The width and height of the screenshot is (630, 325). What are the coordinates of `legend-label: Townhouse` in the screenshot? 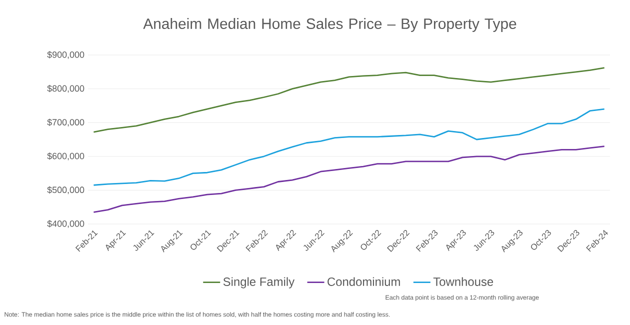 It's located at (463, 281).